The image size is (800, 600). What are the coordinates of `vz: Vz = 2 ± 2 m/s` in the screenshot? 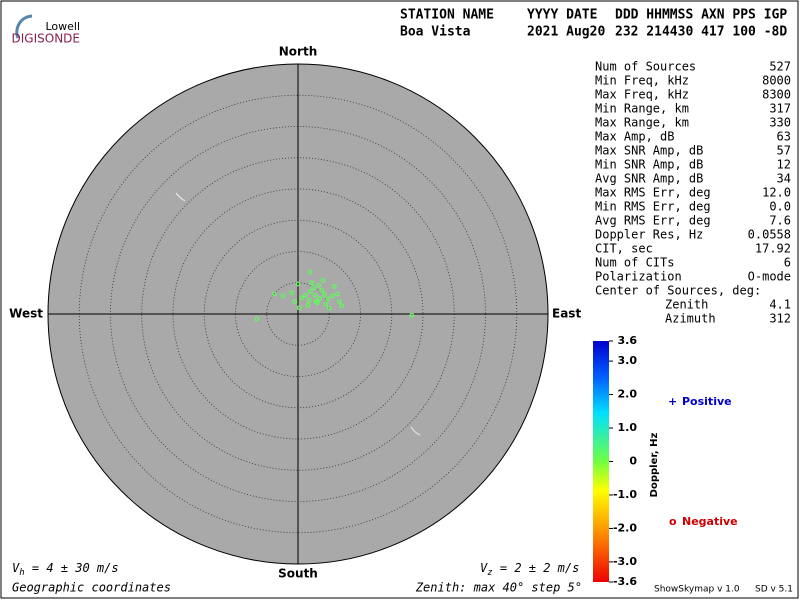 It's located at (529, 569).